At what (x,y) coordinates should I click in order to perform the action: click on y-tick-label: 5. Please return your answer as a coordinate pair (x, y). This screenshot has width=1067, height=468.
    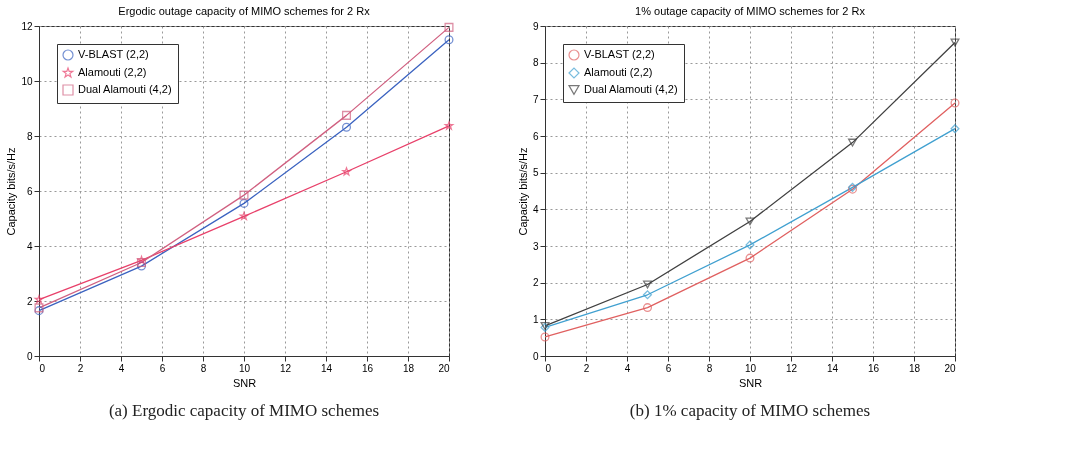
    Looking at the image, I should click on (535, 173).